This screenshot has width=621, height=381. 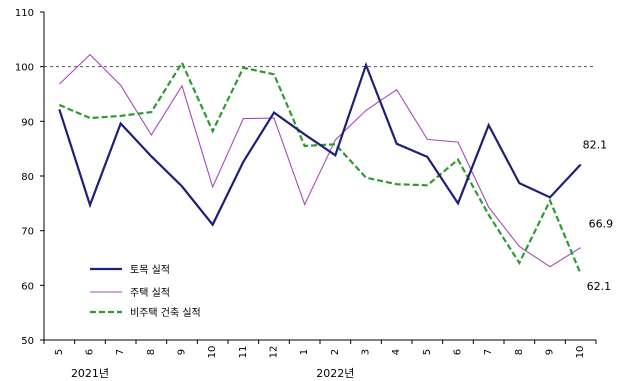 I want to click on year-label: 2021년, so click(x=90, y=373).